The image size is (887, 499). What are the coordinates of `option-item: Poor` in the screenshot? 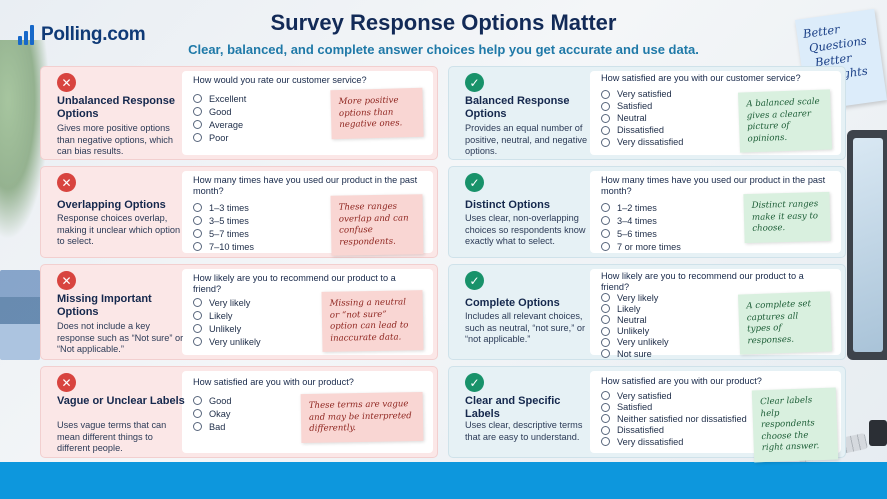 It's located at (219, 137).